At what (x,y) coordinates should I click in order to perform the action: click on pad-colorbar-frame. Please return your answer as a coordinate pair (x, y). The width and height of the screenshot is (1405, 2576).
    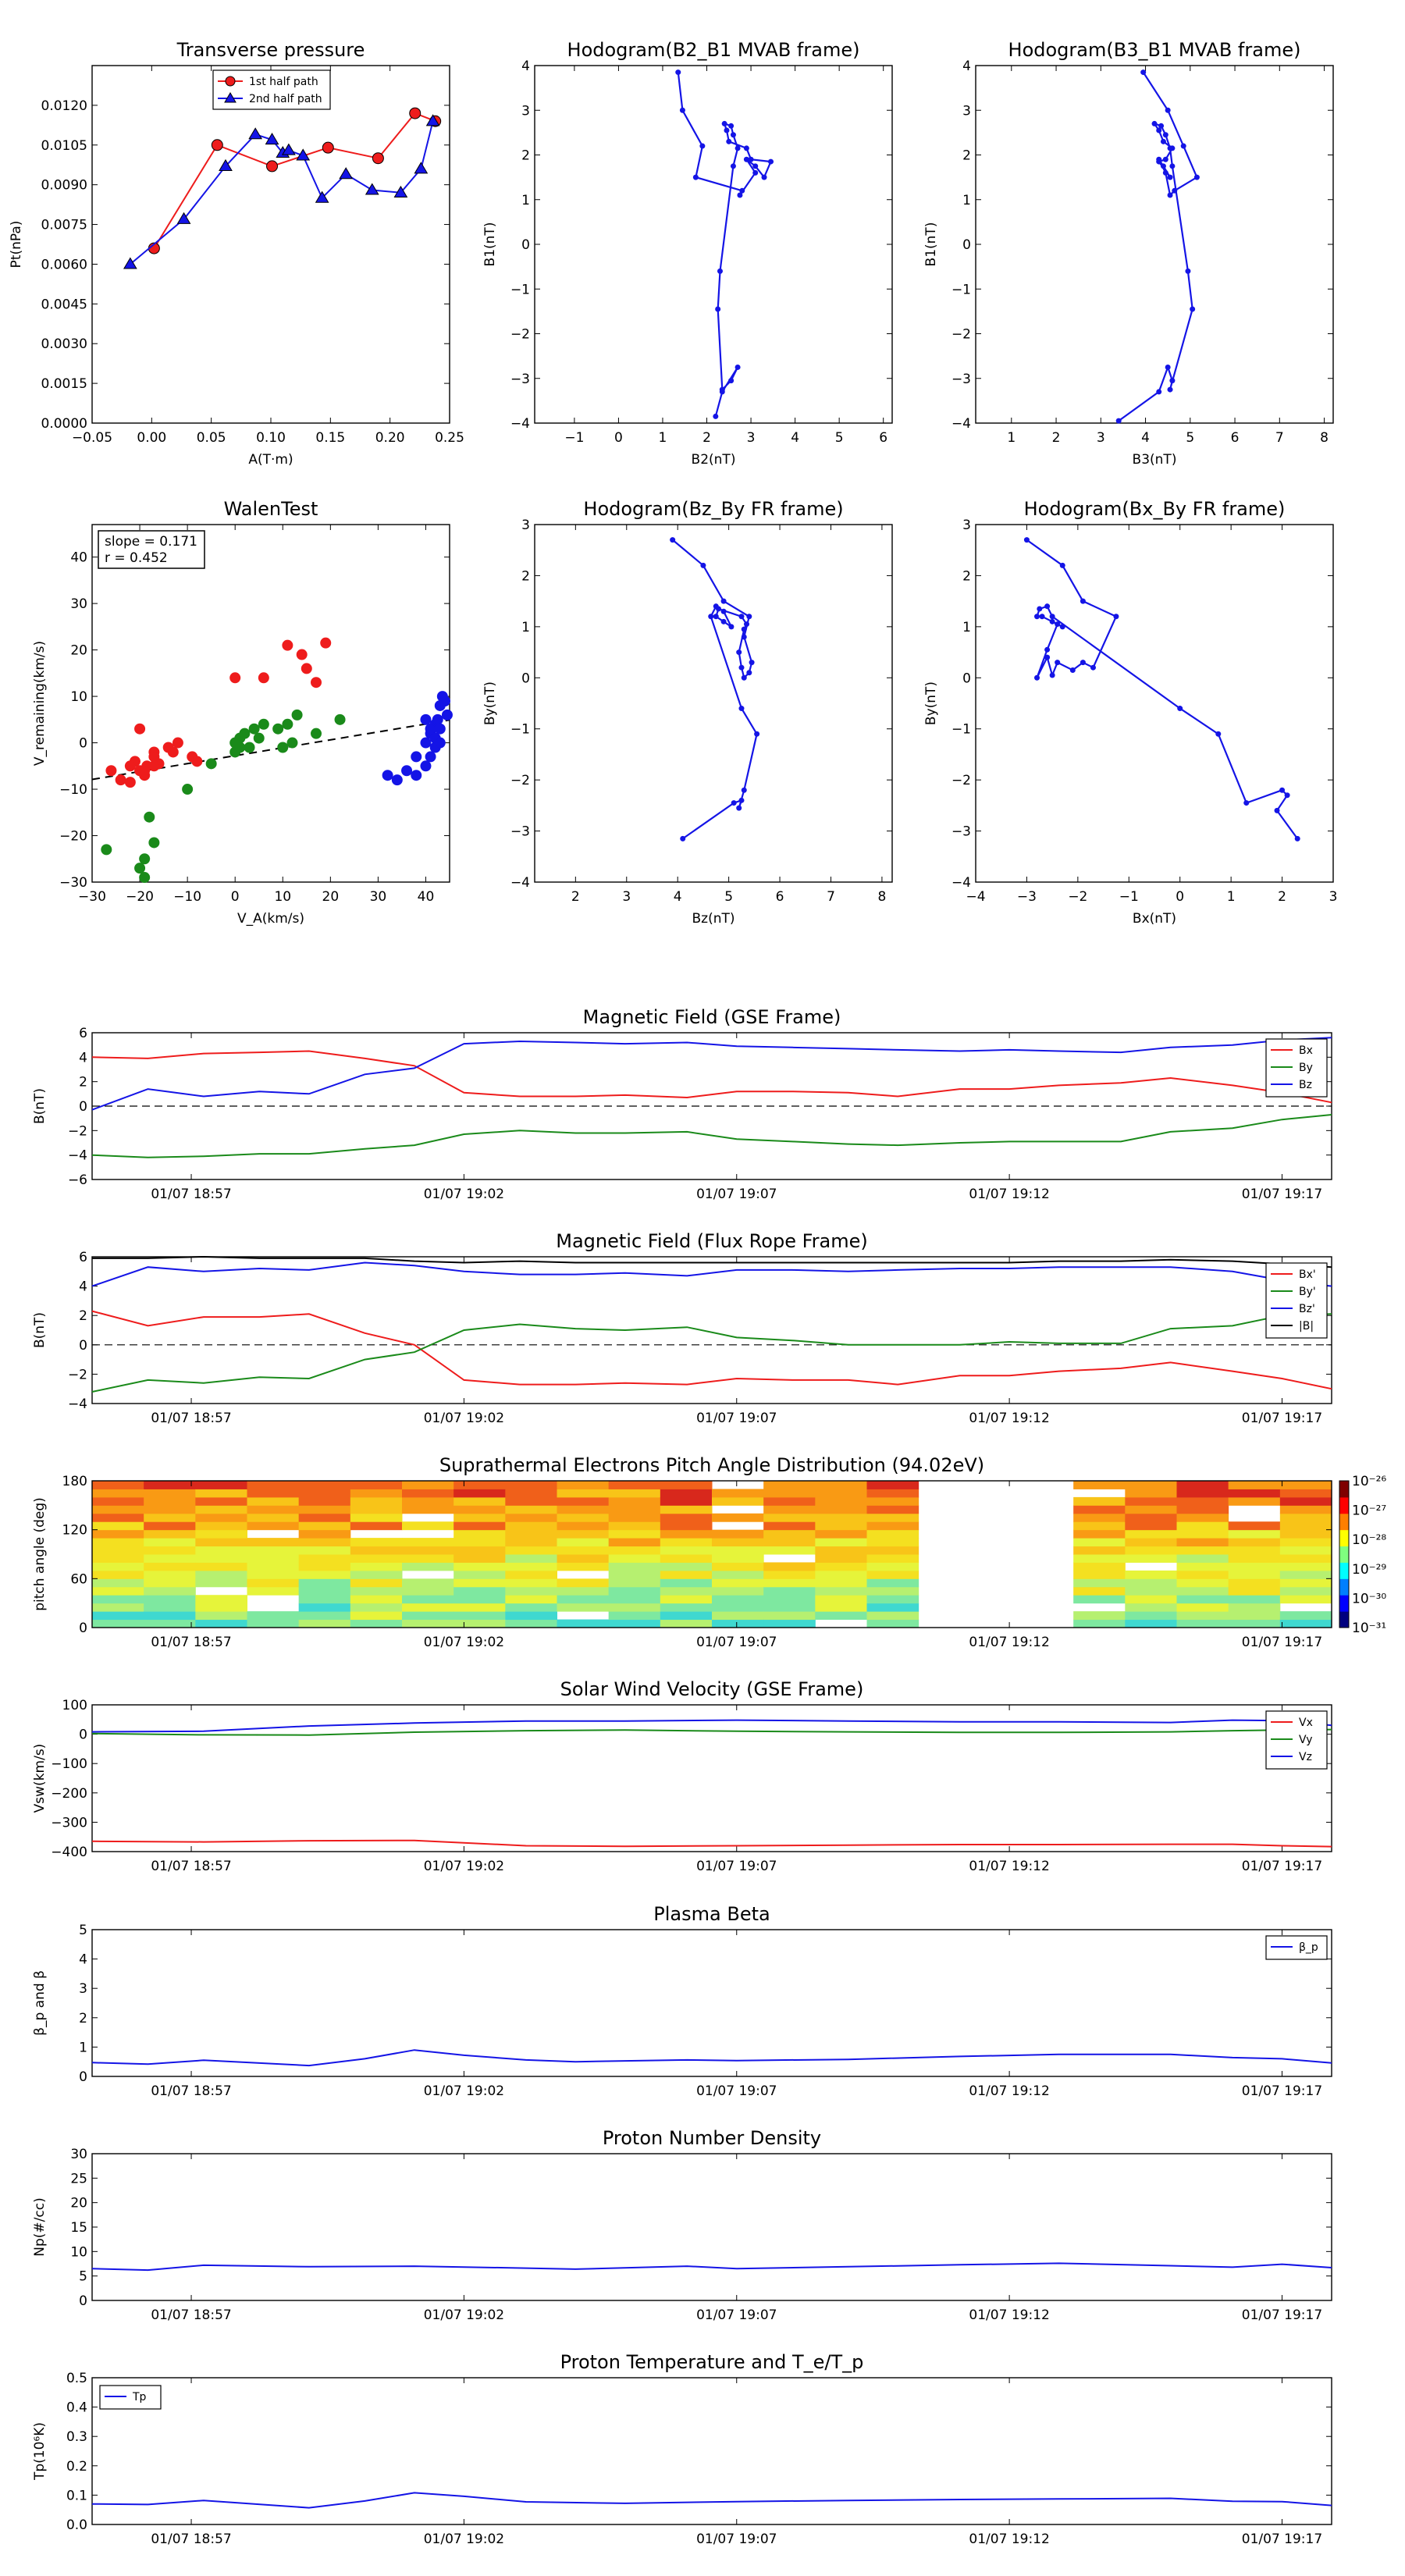
    Looking at the image, I should click on (1345, 1554).